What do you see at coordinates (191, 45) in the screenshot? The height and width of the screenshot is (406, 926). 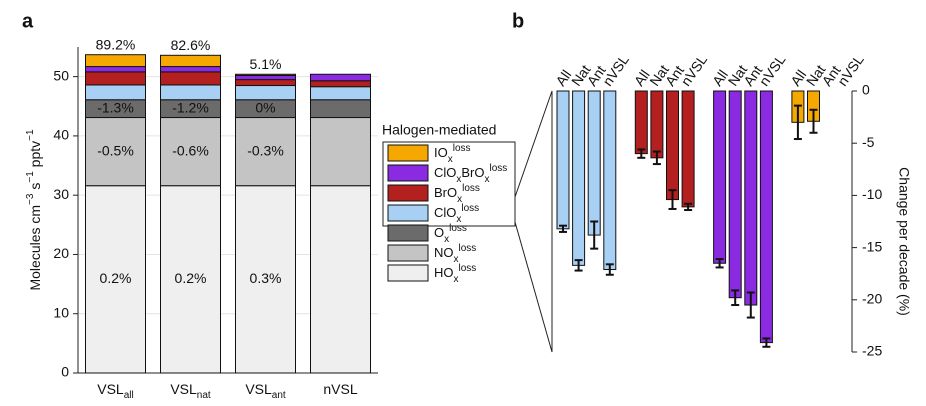 I see `total-label: 82.6%` at bounding box center [191, 45].